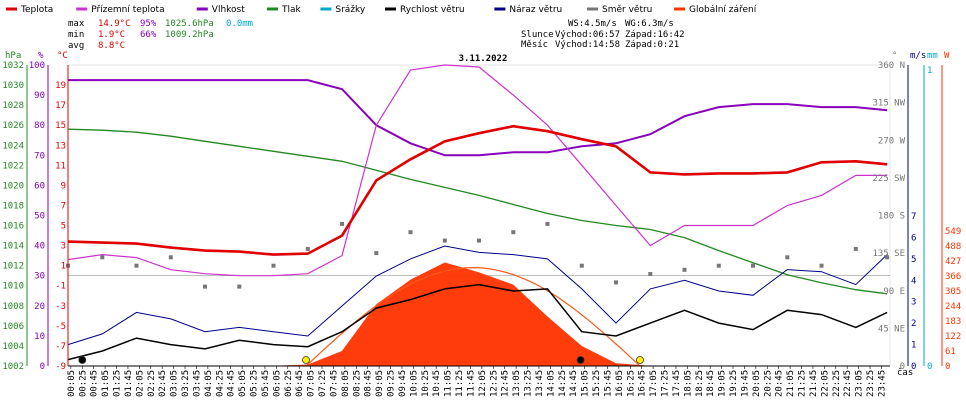  I want to click on pressure-tick-label: 1022, so click(13, 166).